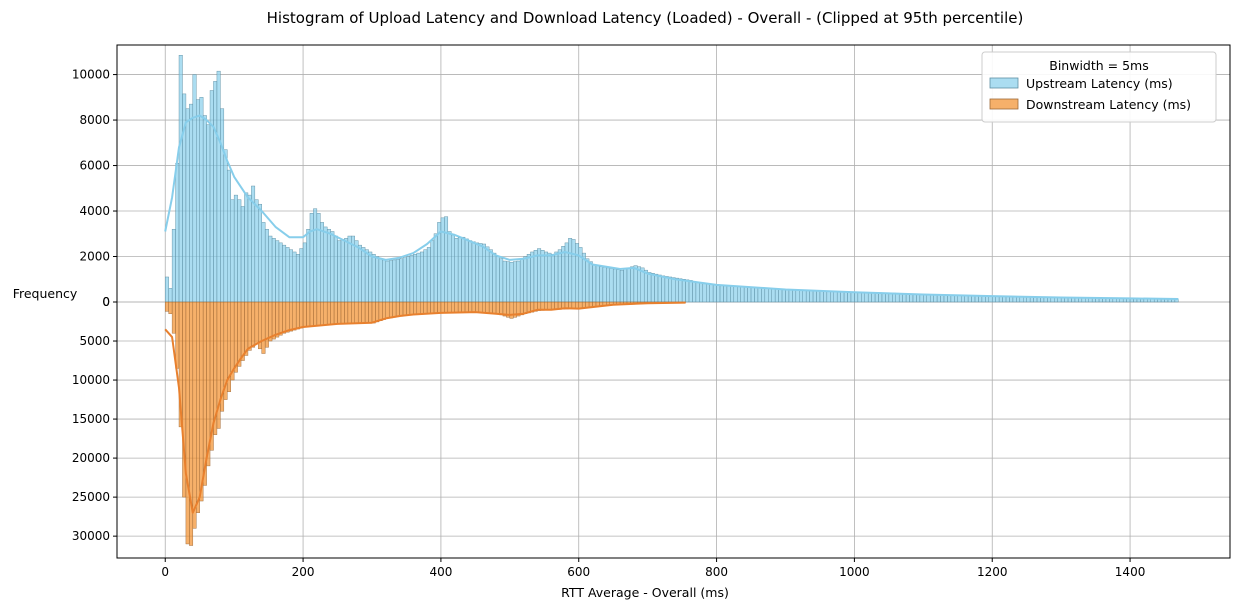  Describe the element at coordinates (1099, 83) in the screenshot. I see `legend-label-upstream: Upstream Latency (ms)` at that location.